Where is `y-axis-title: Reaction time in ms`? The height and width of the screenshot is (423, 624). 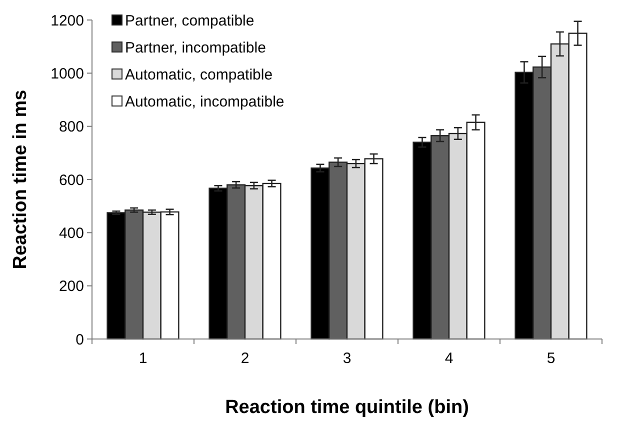 y-axis-title: Reaction time in ms is located at coordinates (20, 180).